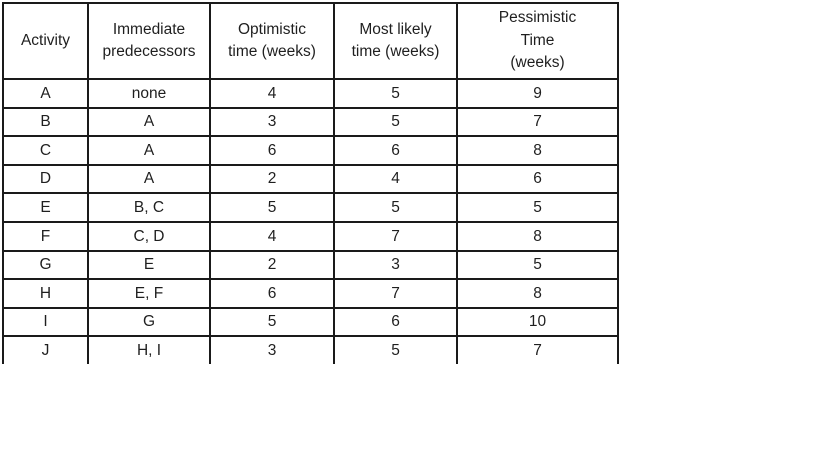 The image size is (819, 460). Describe the element at coordinates (45, 150) in the screenshot. I see `table-cell: C` at that location.